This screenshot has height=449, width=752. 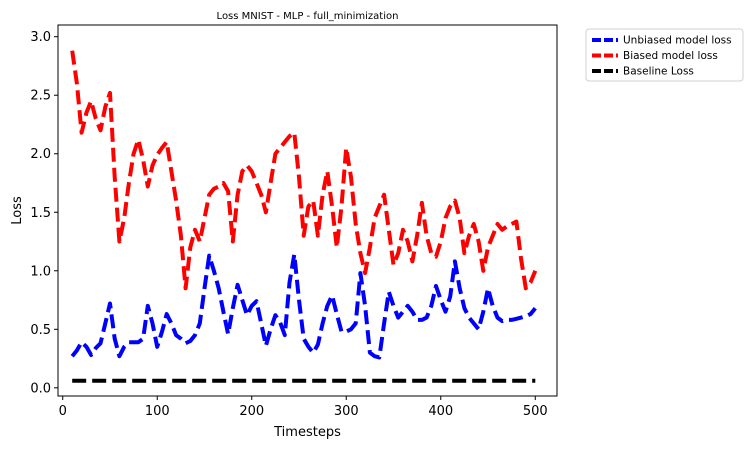 I want to click on y-tick-label: 3.0, so click(x=40, y=37).